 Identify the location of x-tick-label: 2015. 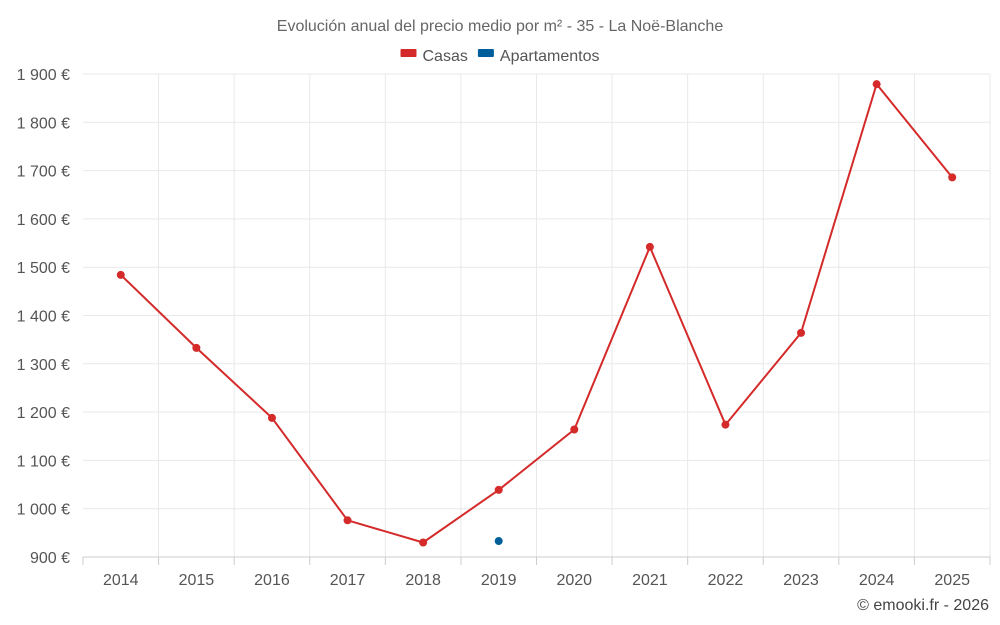
(197, 580).